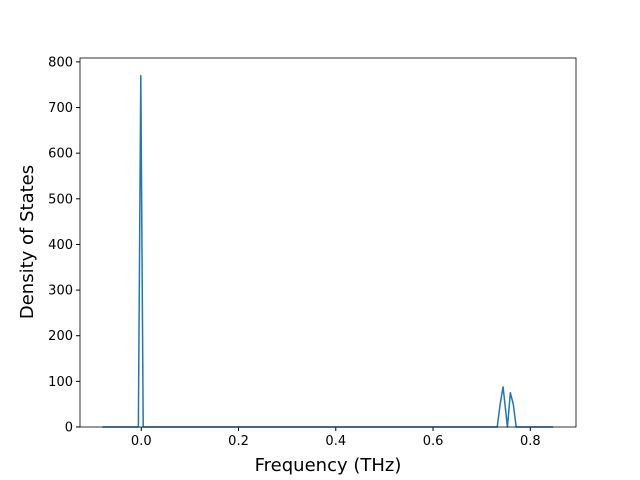 Image resolution: width=640 pixels, height=480 pixels. I want to click on y-axis-label: Density of States, so click(27, 242).